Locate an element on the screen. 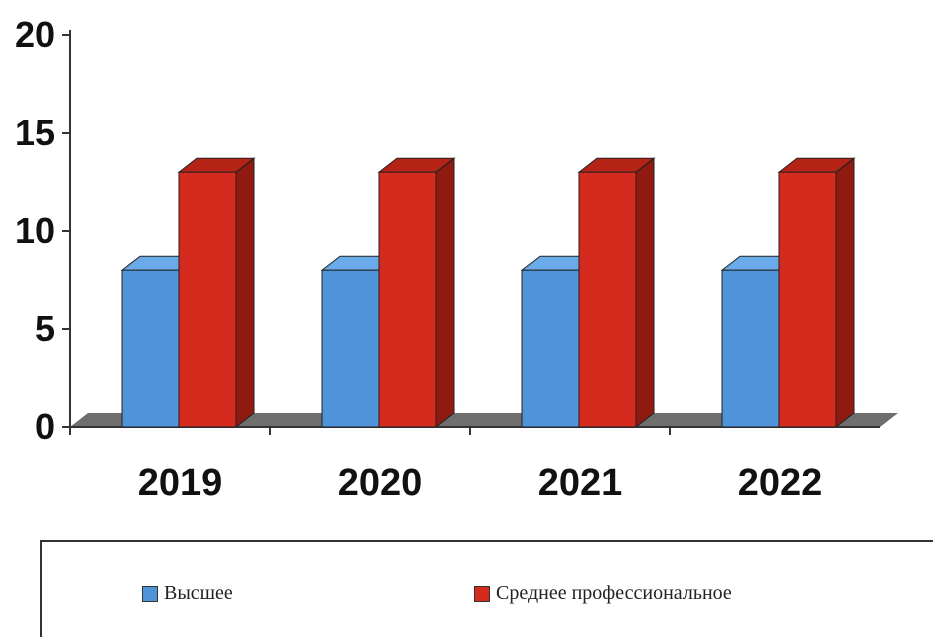  legend: Высшее Среднее профессиональное is located at coordinates (486, 588).